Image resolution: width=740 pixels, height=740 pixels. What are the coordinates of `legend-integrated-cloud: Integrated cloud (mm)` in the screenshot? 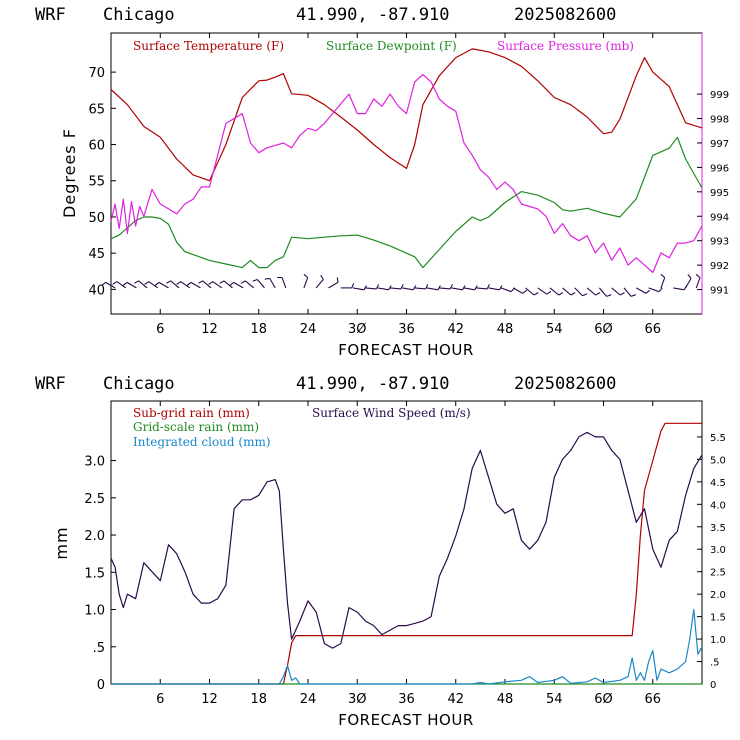 It's located at (202, 442).